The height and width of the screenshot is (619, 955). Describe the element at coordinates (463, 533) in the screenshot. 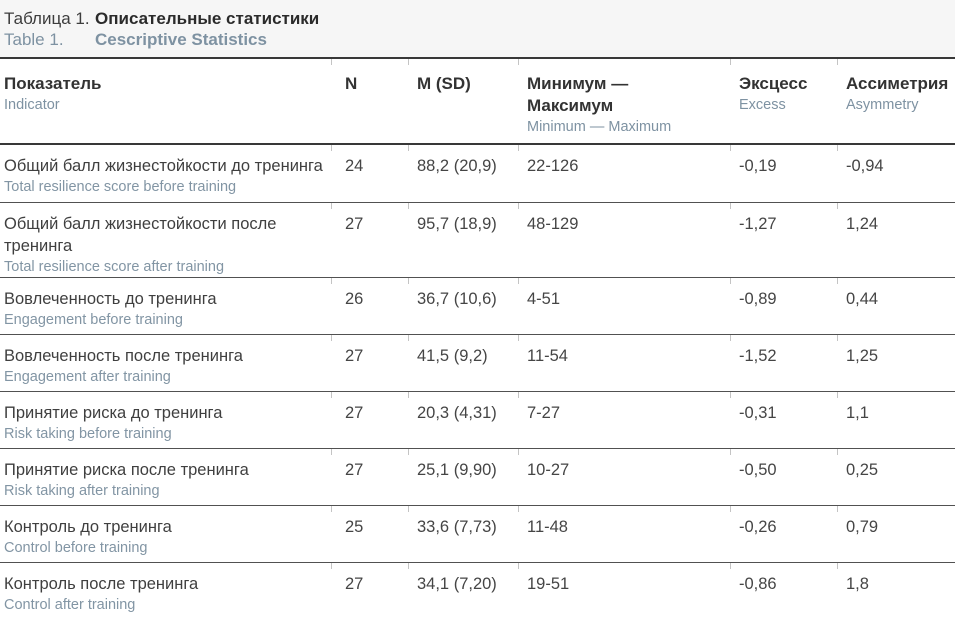

I see `msd-cell: 33,6 (7,73)` at that location.